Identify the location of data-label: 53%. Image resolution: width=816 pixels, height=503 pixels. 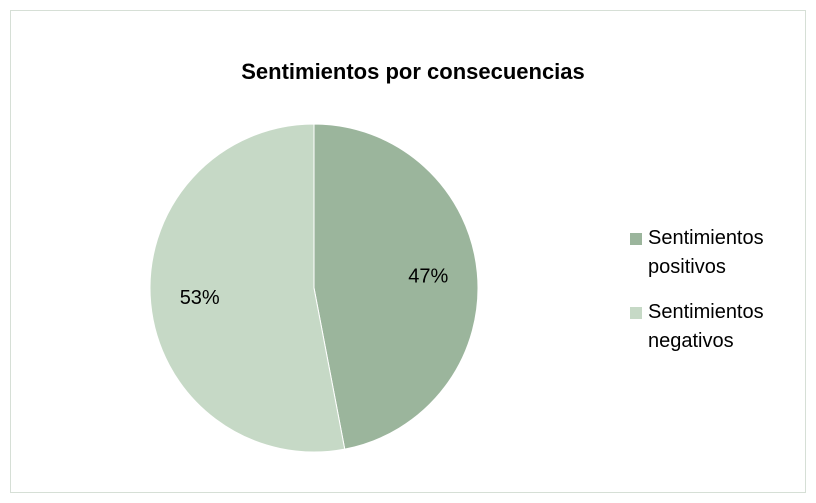
(200, 298).